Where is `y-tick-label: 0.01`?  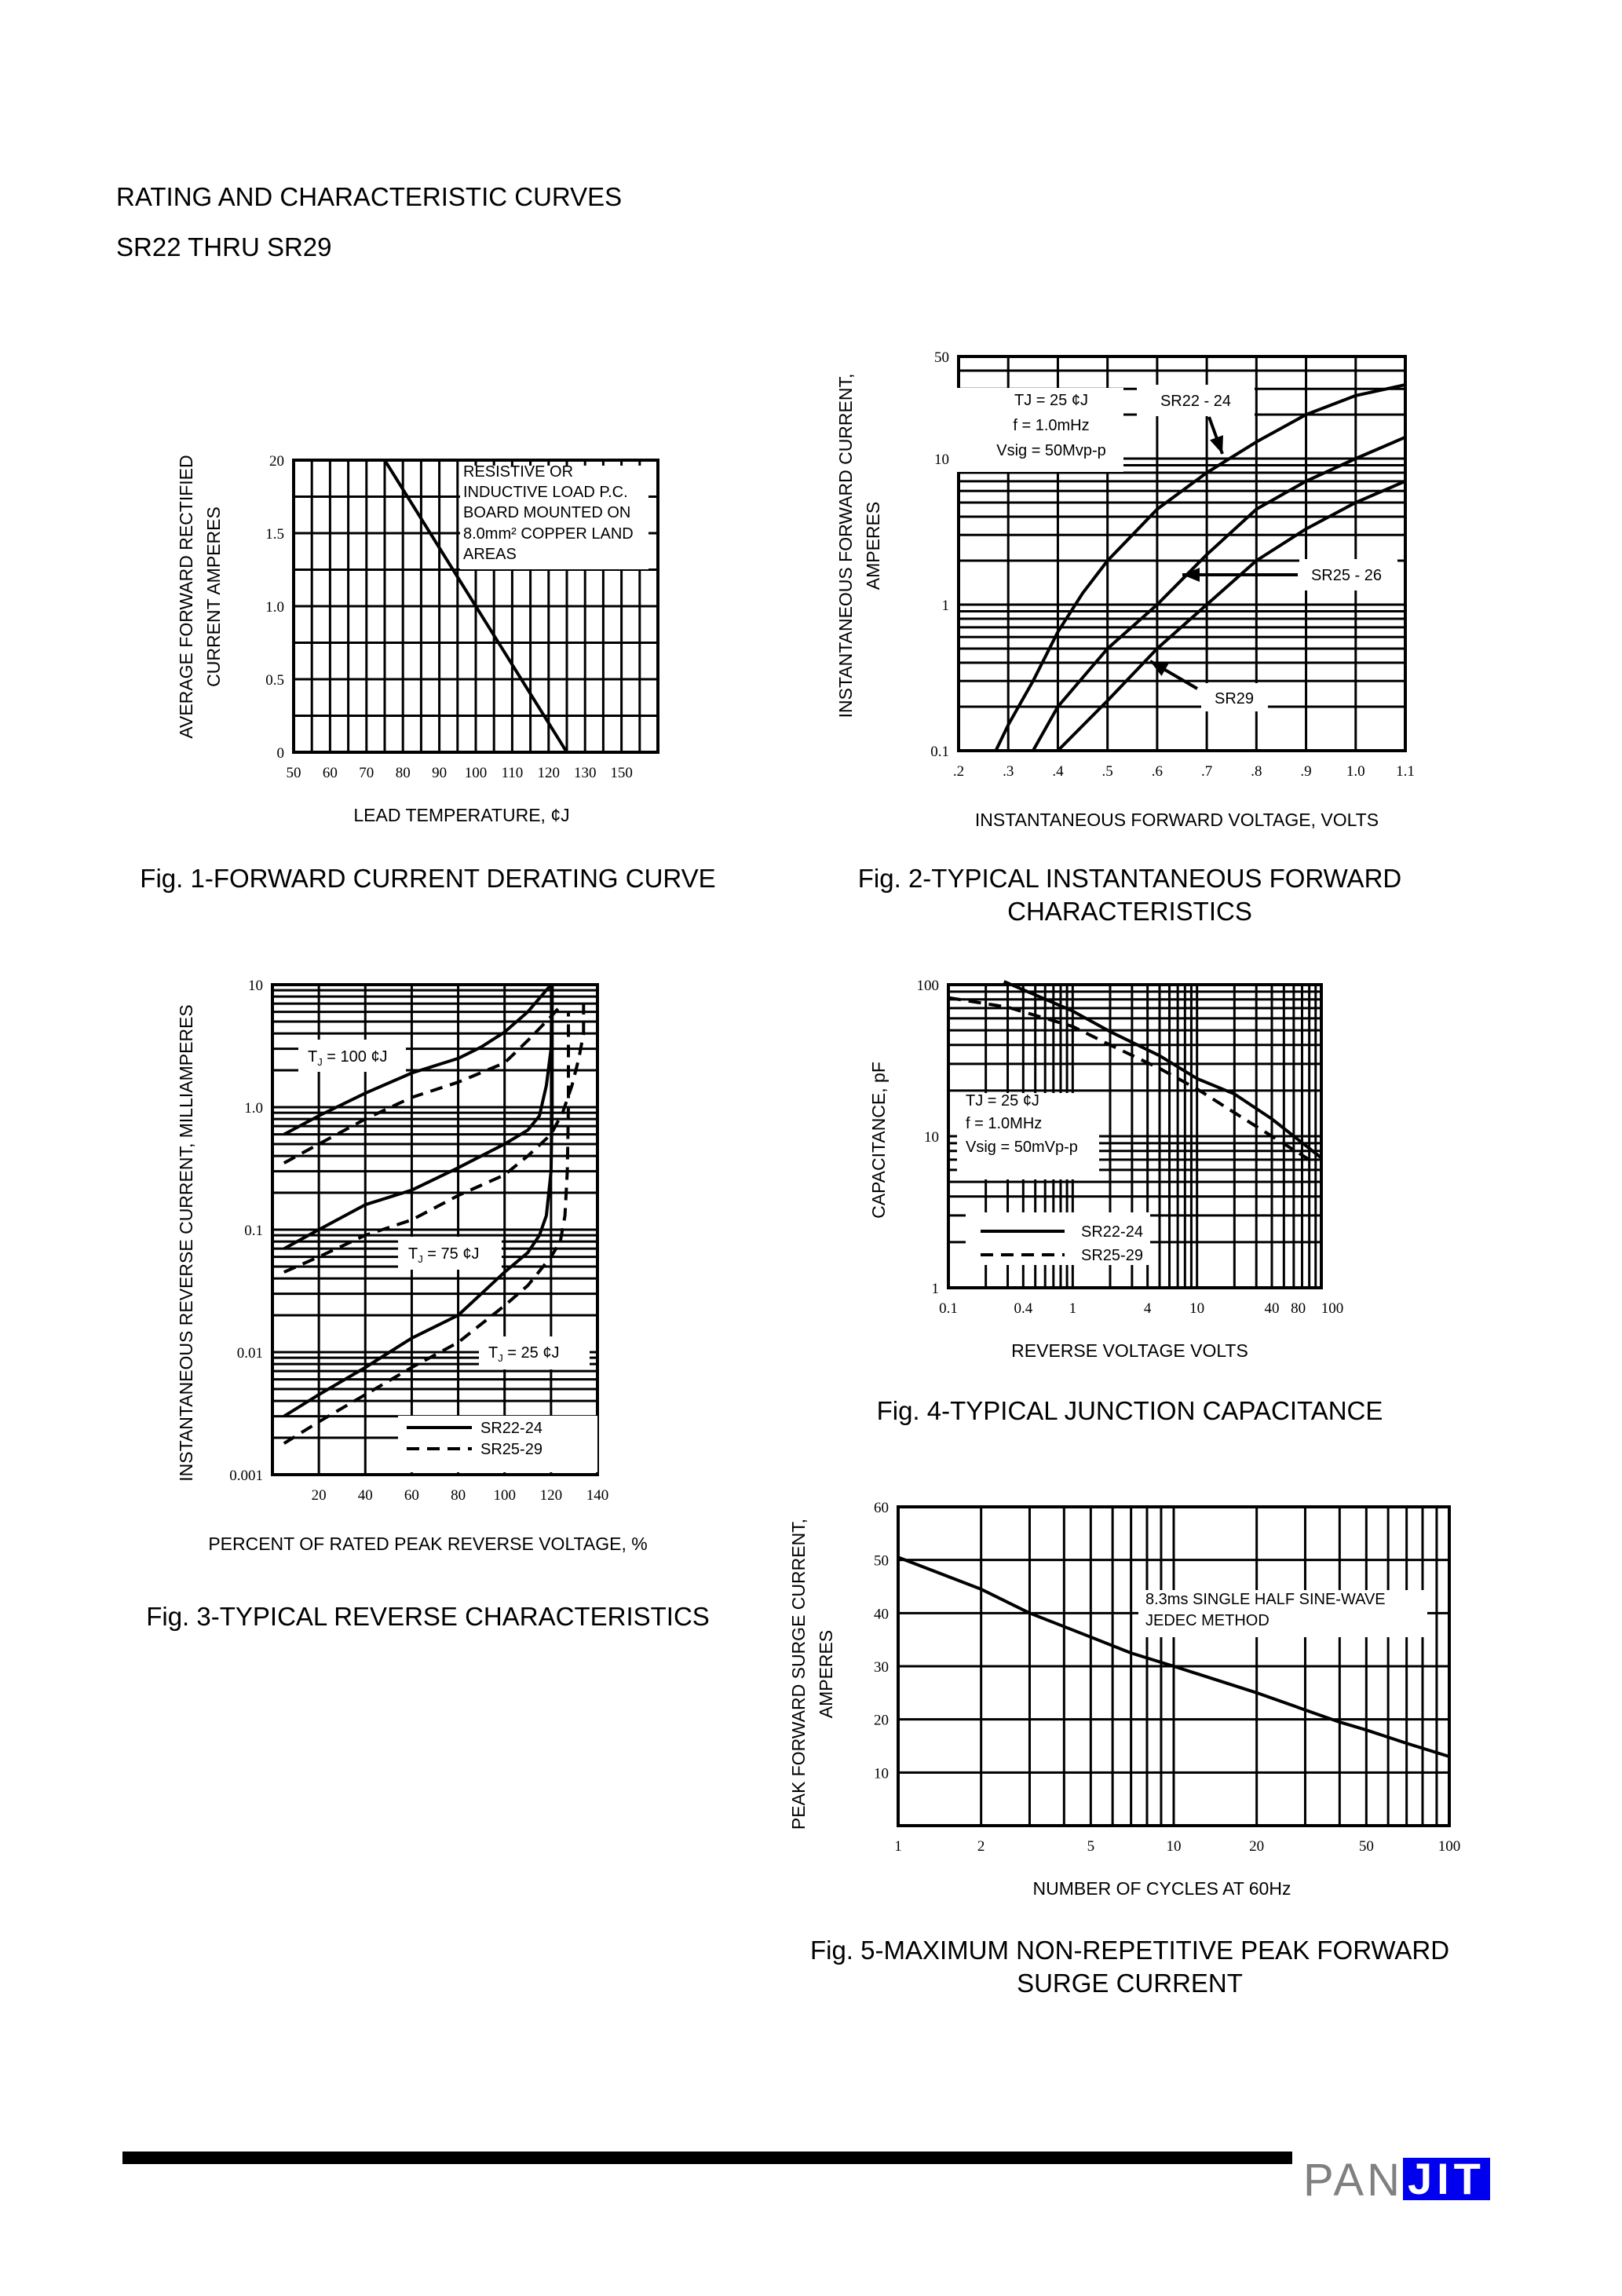 y-tick-label: 0.01 is located at coordinates (250, 1353).